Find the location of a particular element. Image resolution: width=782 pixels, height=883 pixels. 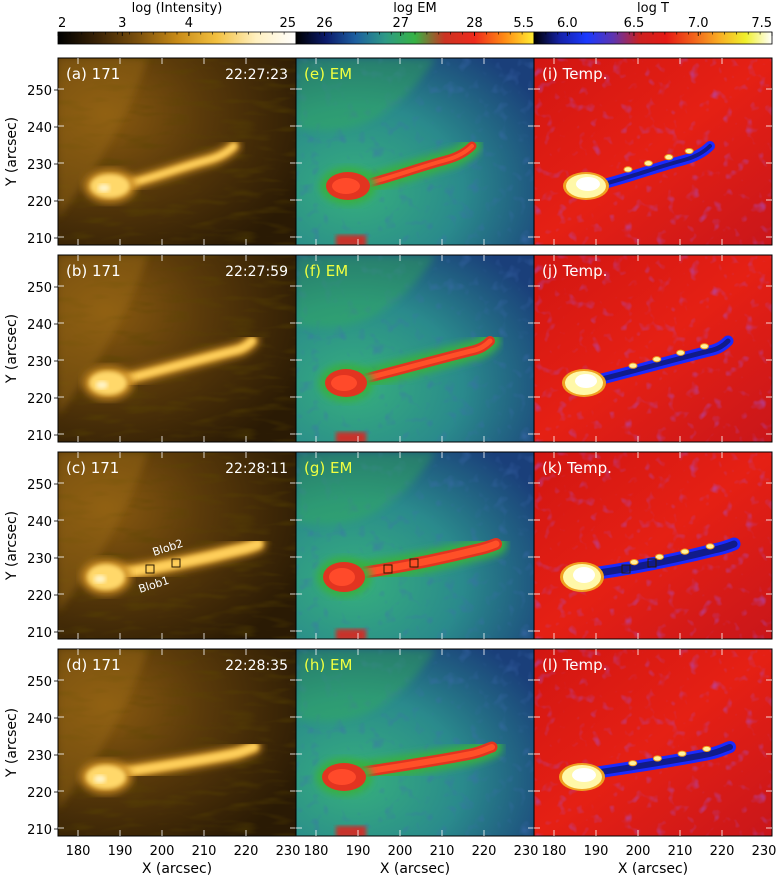

panel-label: (j) Temp. is located at coordinates (574, 271).